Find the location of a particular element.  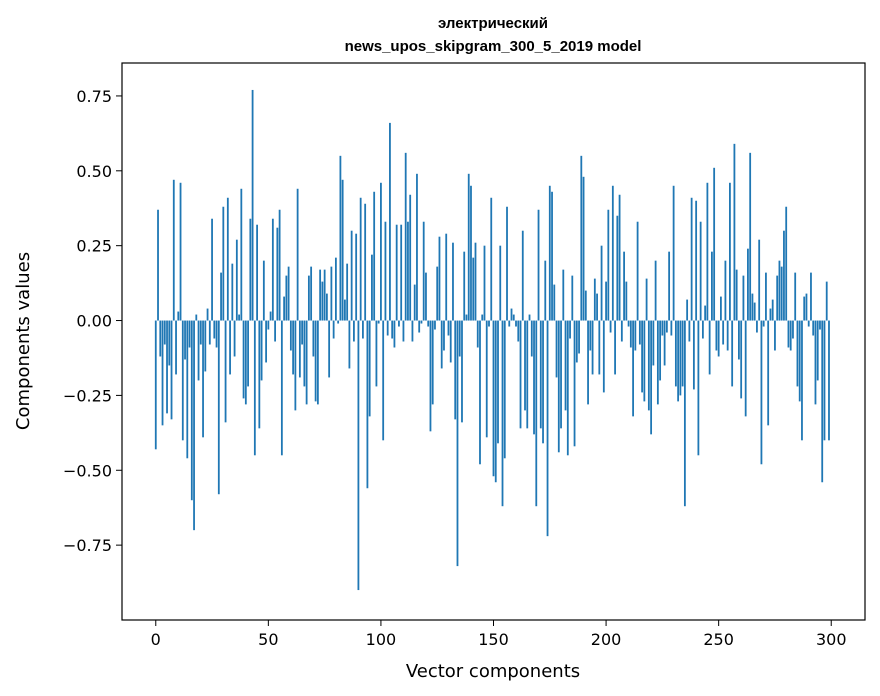

y-tick-label: 0.50 is located at coordinates (94, 171).